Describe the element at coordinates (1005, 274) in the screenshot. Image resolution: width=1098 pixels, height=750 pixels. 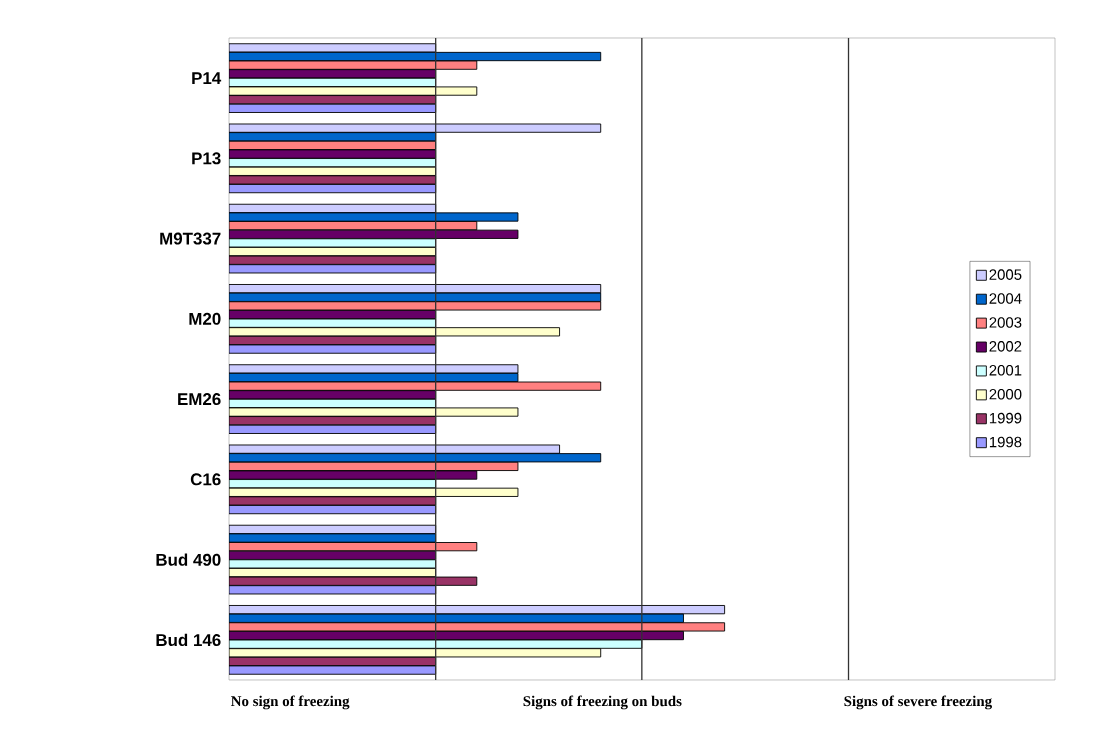
I see `legend-label: 2005` at that location.